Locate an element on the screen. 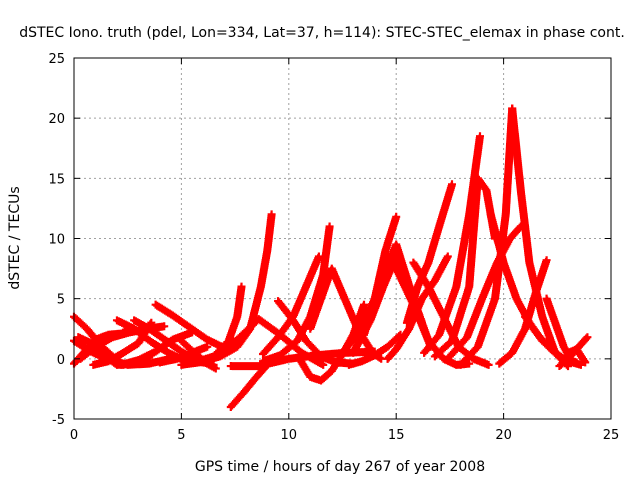  y-tick-label: 15 is located at coordinates (56, 179).